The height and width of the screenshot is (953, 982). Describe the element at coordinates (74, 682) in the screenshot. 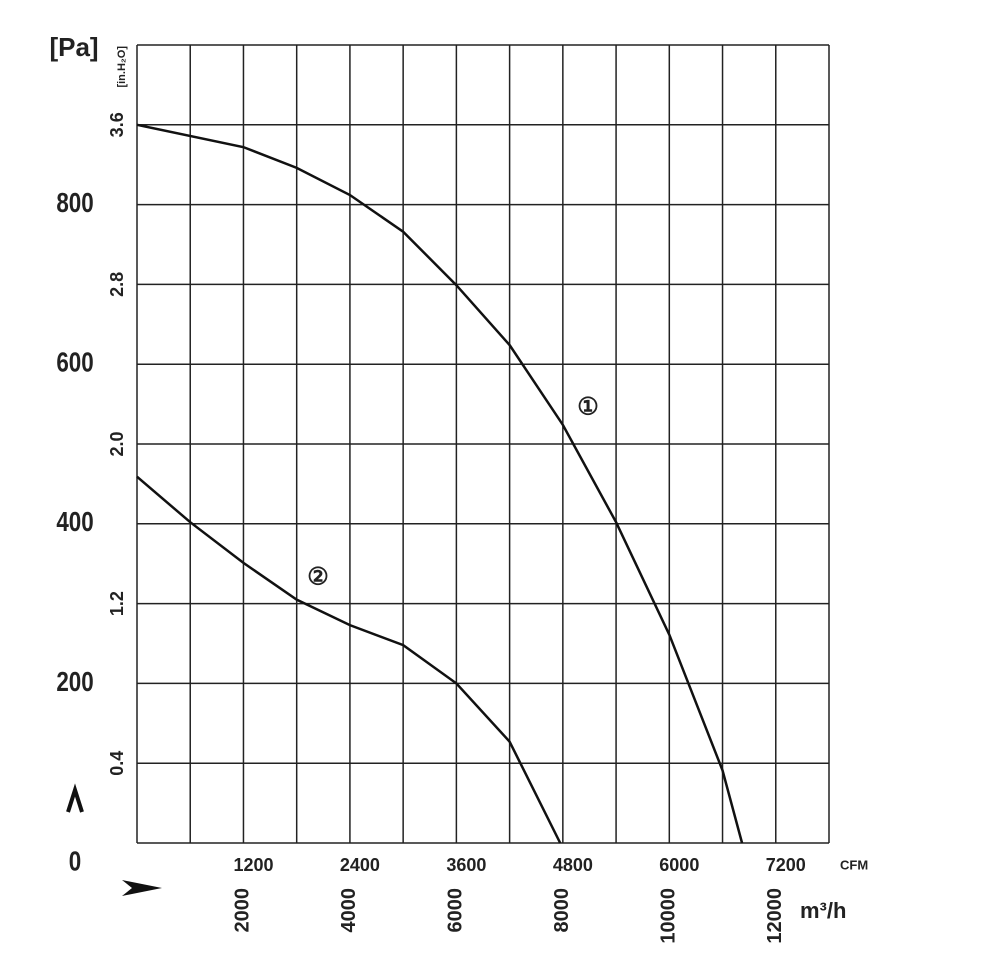

I see `y-tick-label: 200` at that location.